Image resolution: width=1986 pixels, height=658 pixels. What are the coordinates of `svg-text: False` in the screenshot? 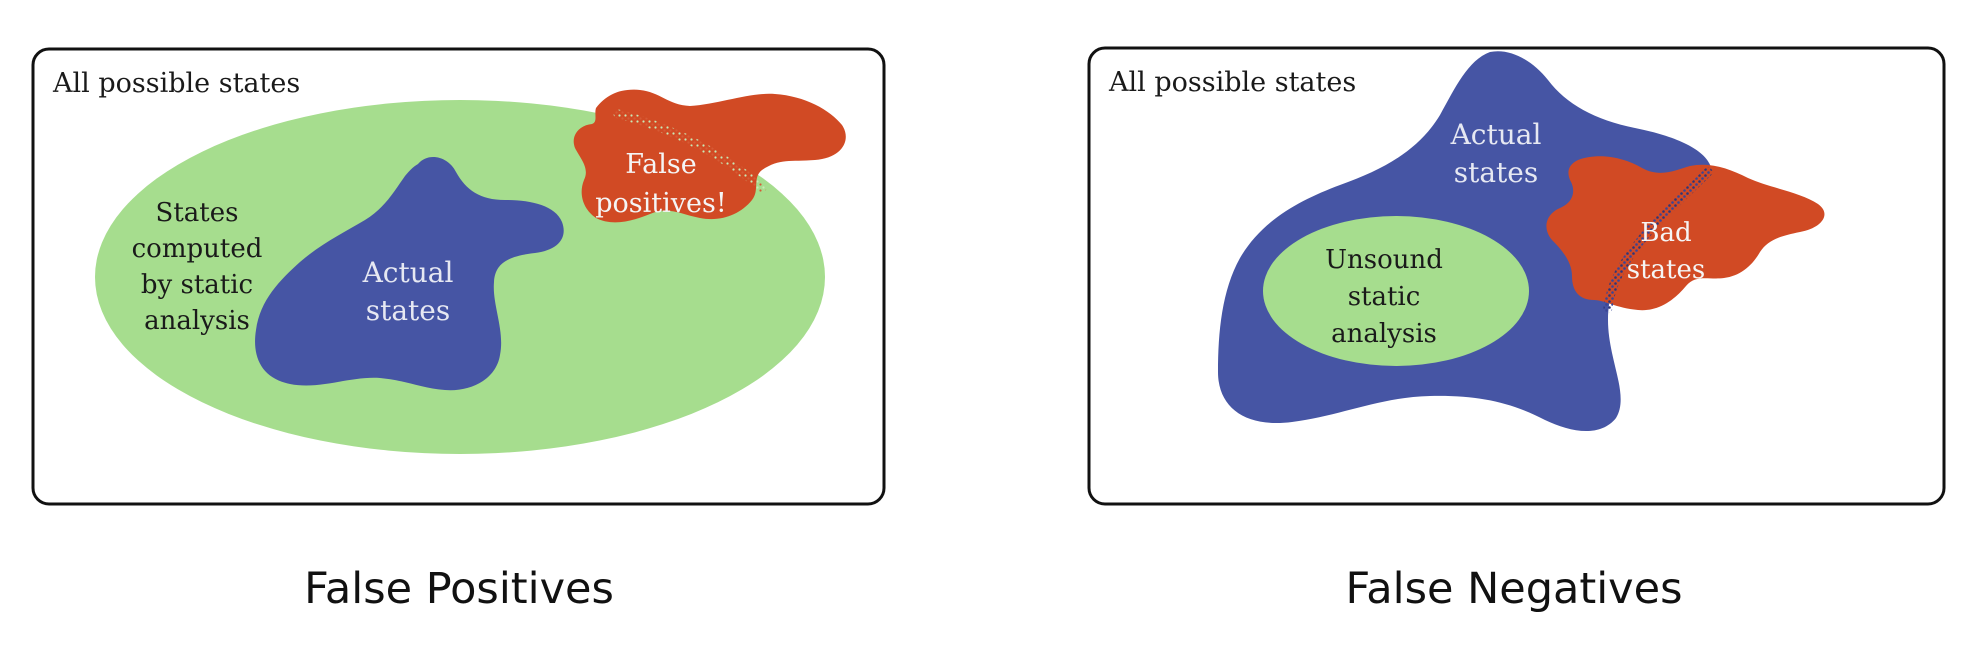 It's located at (660, 164).